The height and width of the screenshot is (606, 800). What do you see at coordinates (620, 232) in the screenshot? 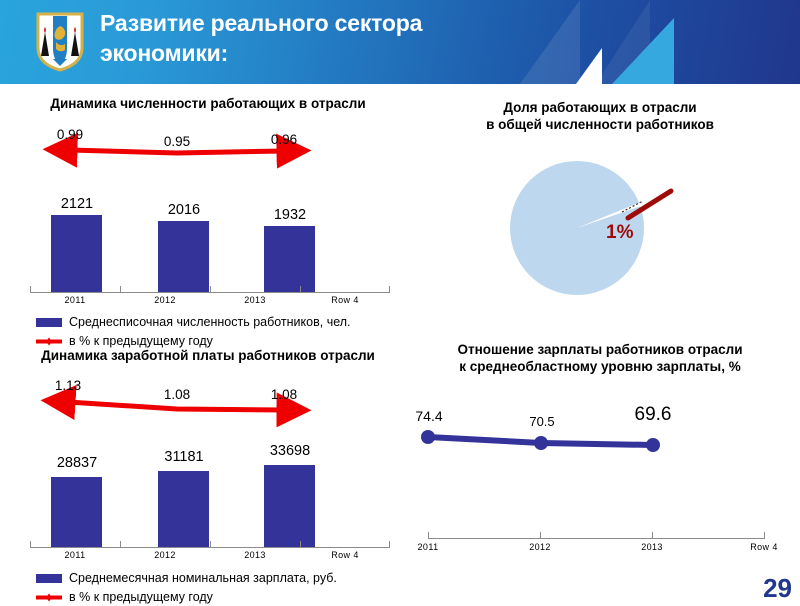
I see `pie-callout-label: 1%` at bounding box center [620, 232].